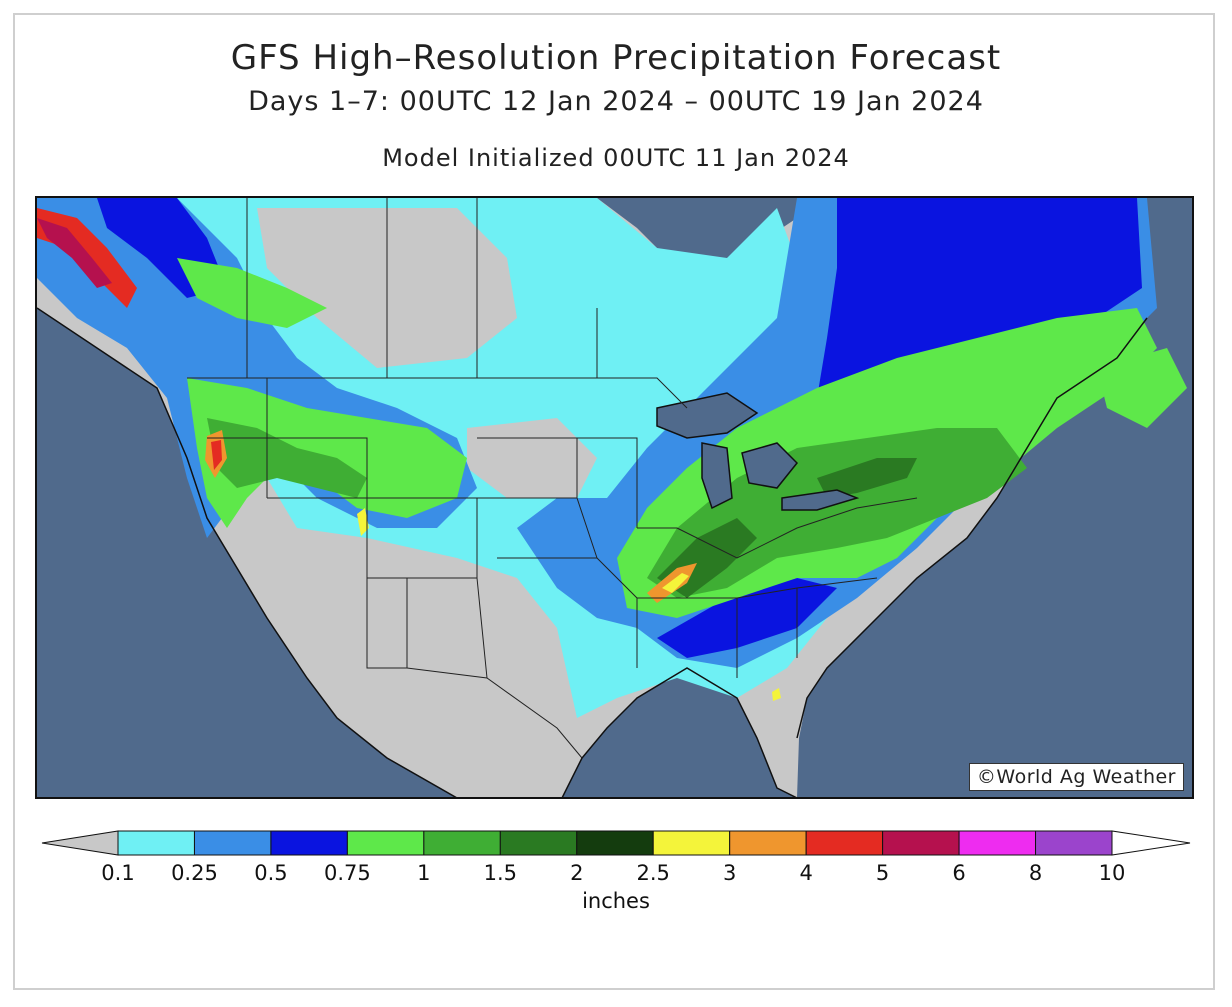  I want to click on colorbar-tick-label: 0.1, so click(118, 873).